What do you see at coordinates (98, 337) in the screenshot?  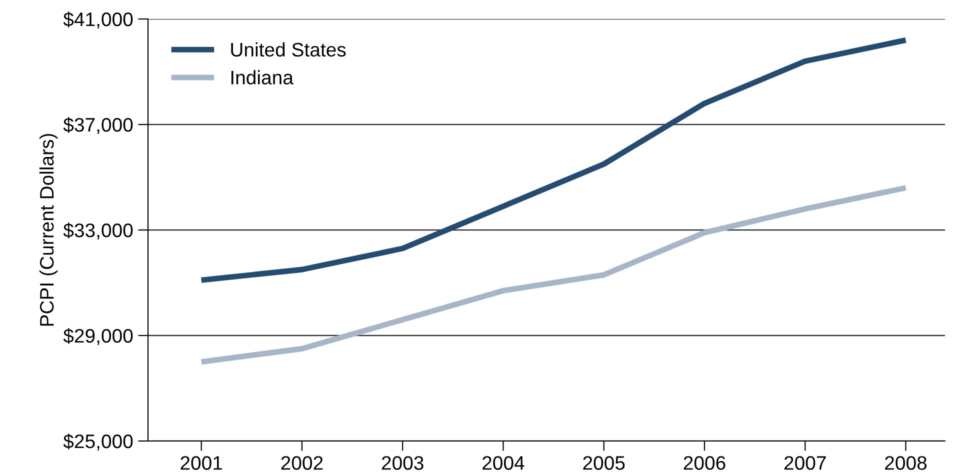 I see `y-tick-label: $29,000` at bounding box center [98, 337].